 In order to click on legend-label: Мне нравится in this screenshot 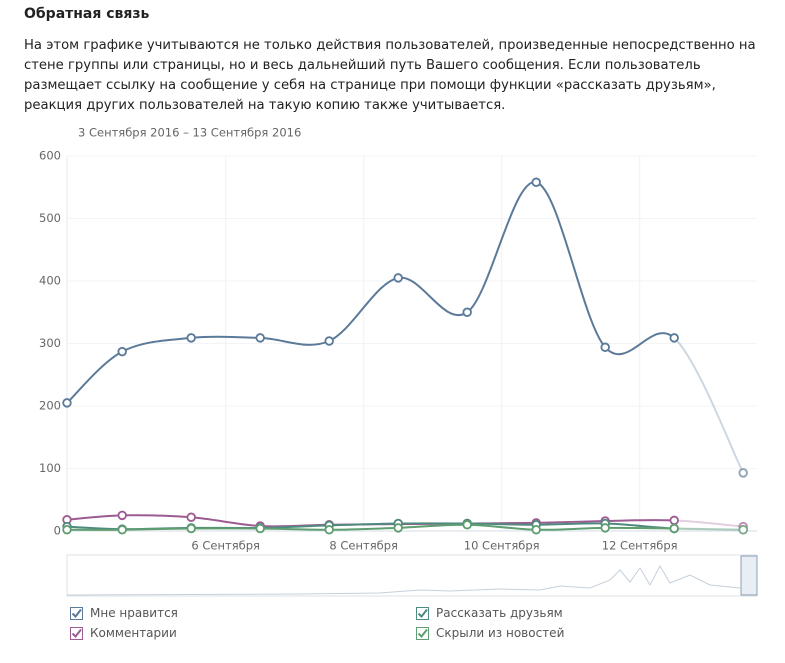, I will do `click(134, 613)`.